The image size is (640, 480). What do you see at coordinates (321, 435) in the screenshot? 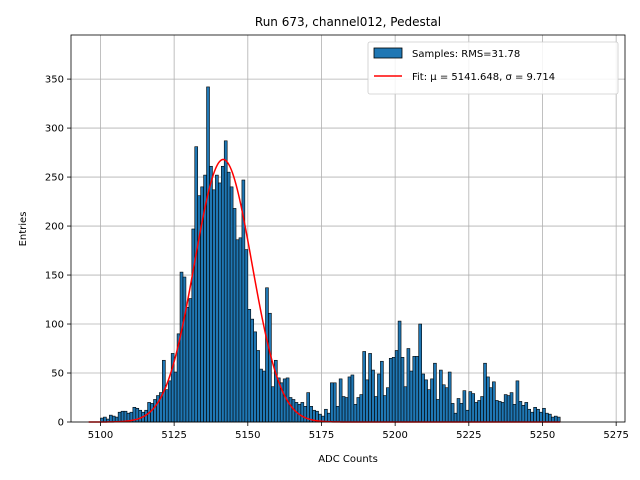
I see `x-tick-label: 5175` at bounding box center [321, 435].